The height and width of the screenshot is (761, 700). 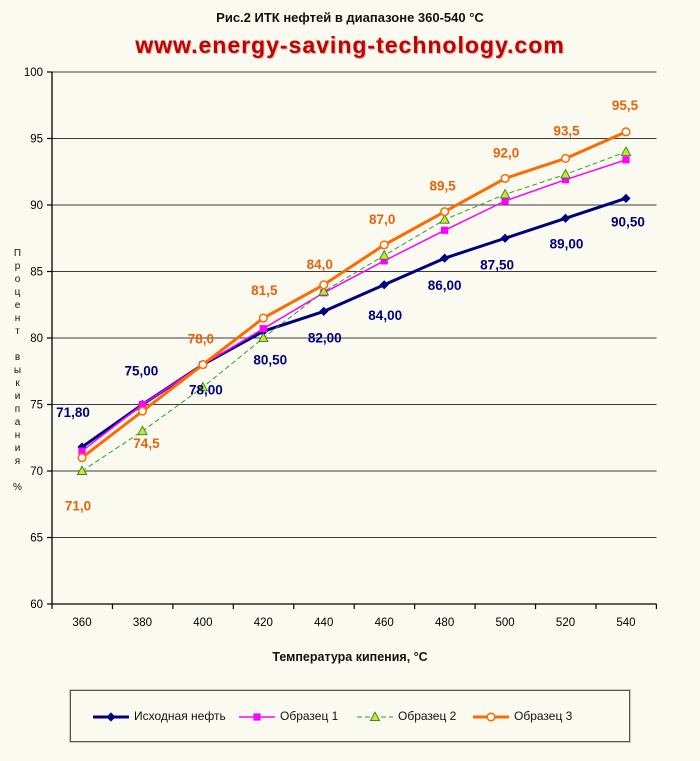 What do you see at coordinates (350, 657) in the screenshot?
I see `x-axis-title: Температура кипения, °С` at bounding box center [350, 657].